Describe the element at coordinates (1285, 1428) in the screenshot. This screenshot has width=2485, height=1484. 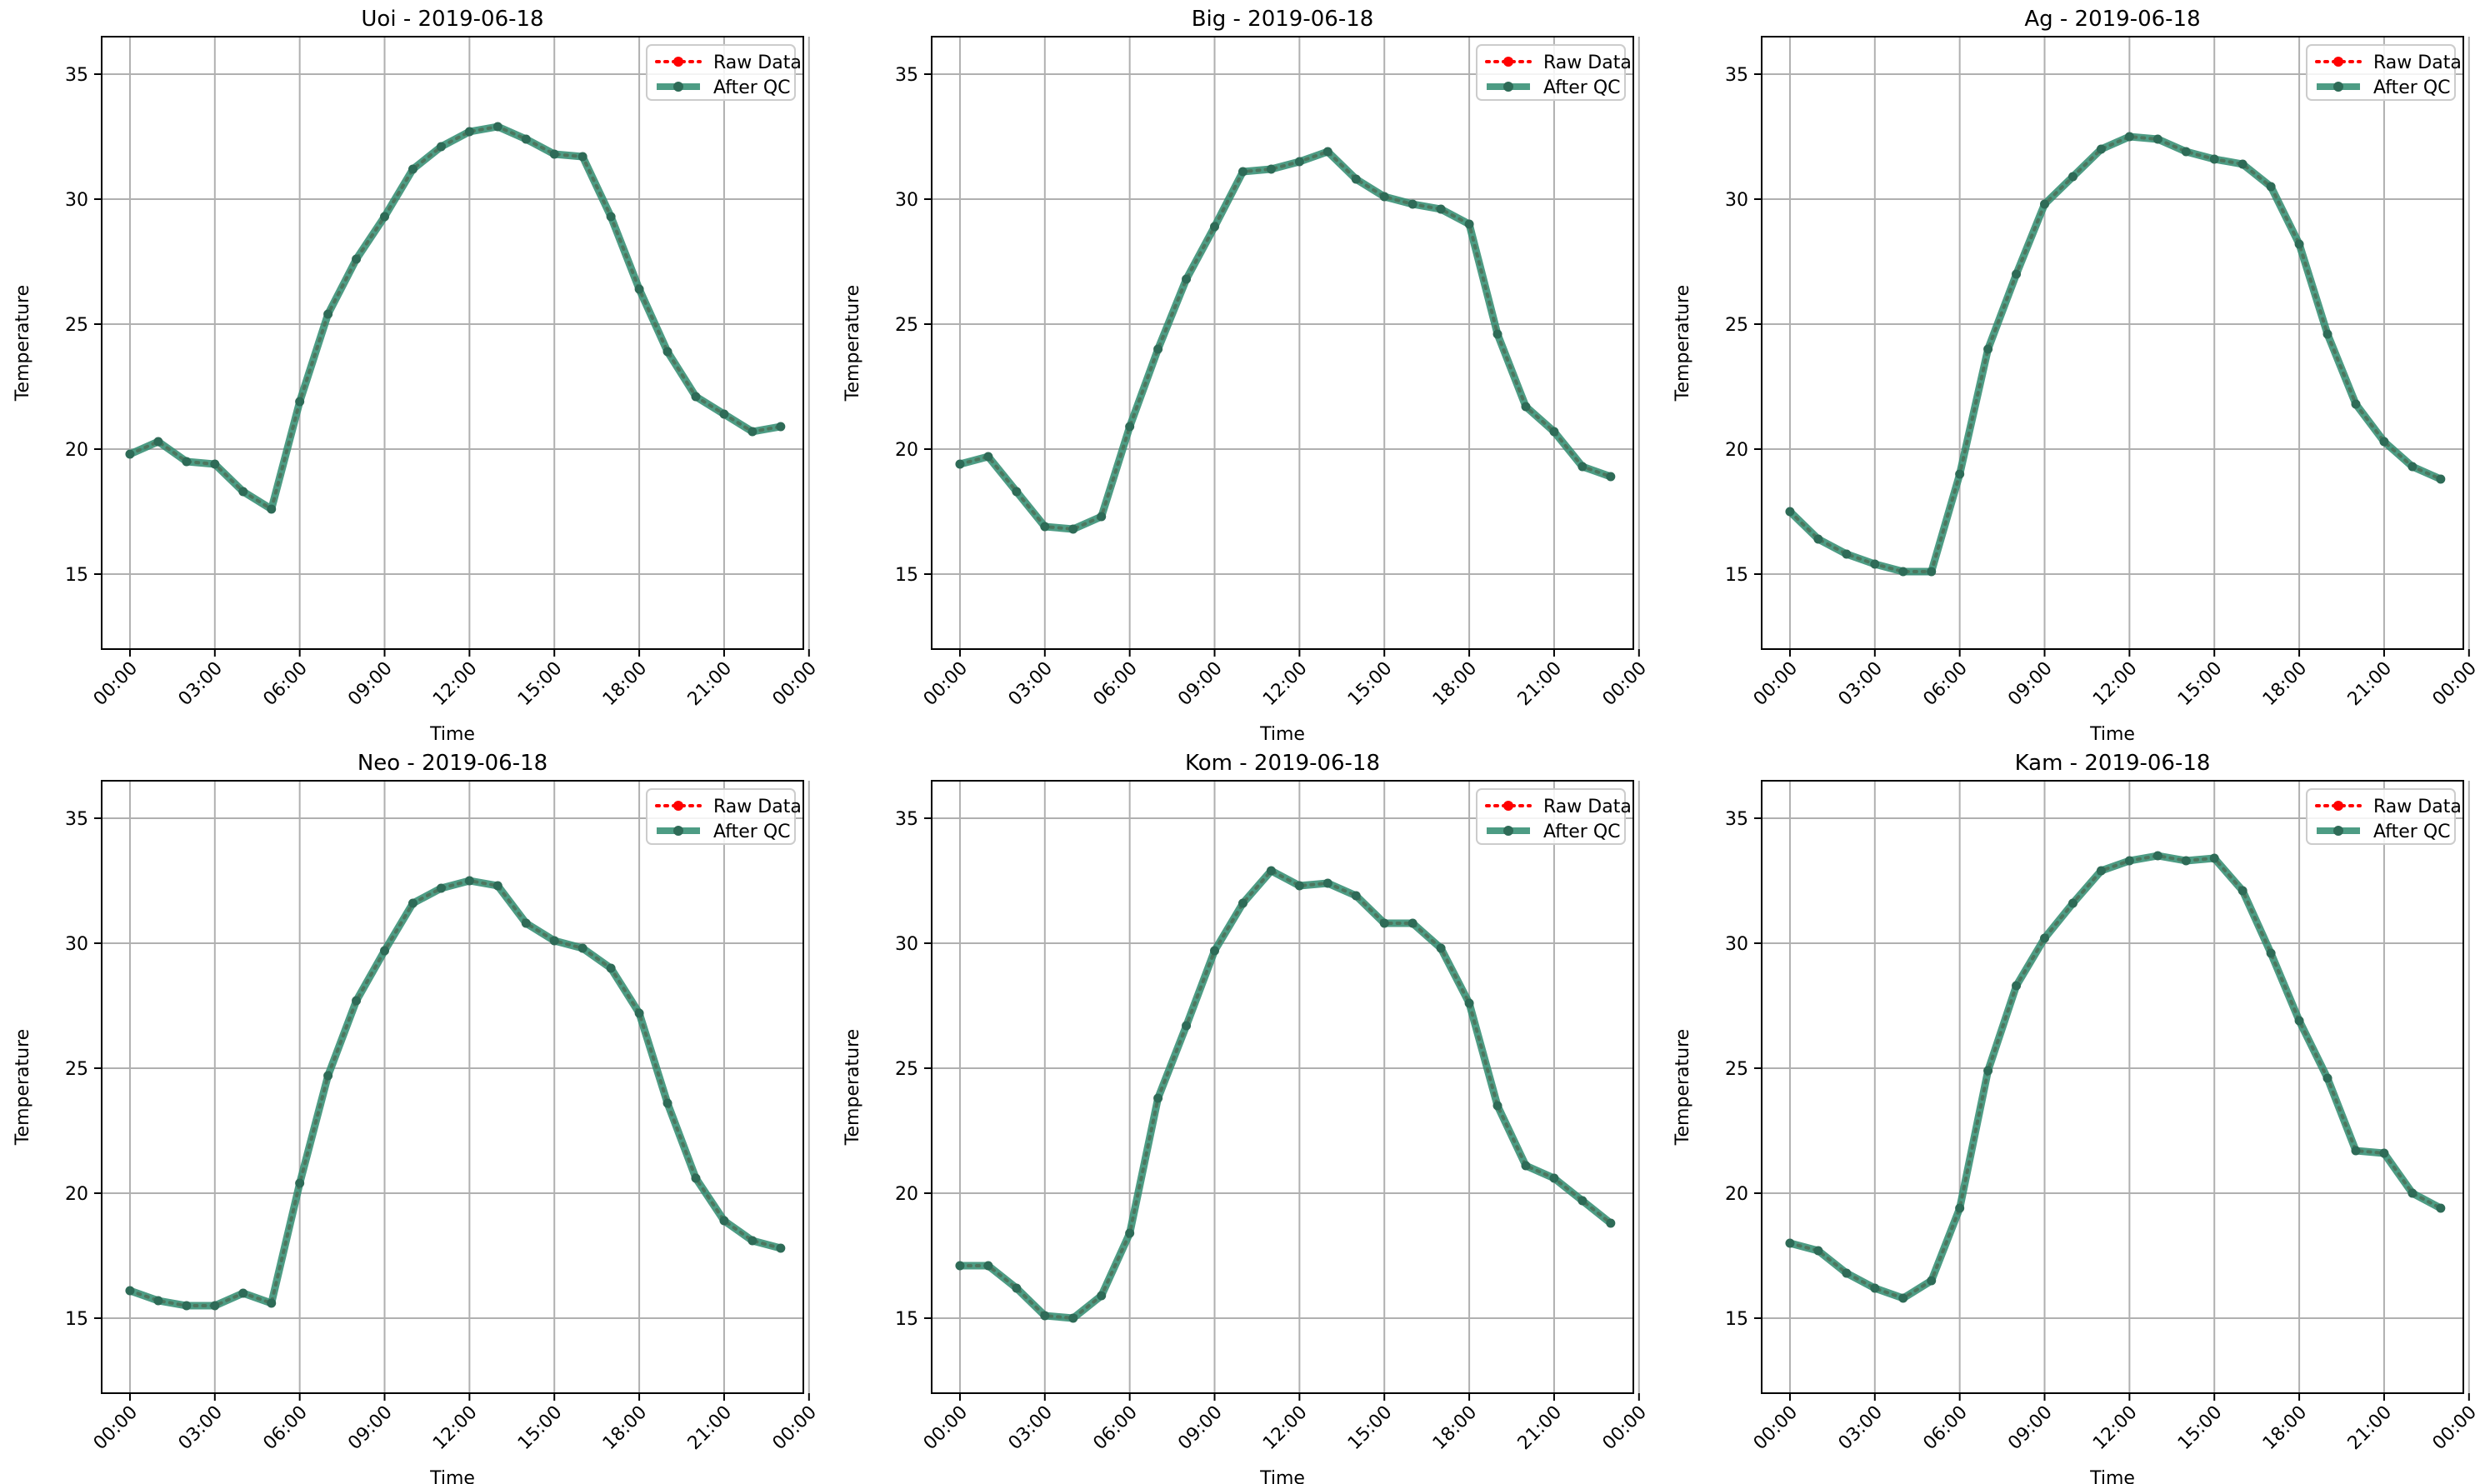
I see `x-tick-label: 12:00` at that location.